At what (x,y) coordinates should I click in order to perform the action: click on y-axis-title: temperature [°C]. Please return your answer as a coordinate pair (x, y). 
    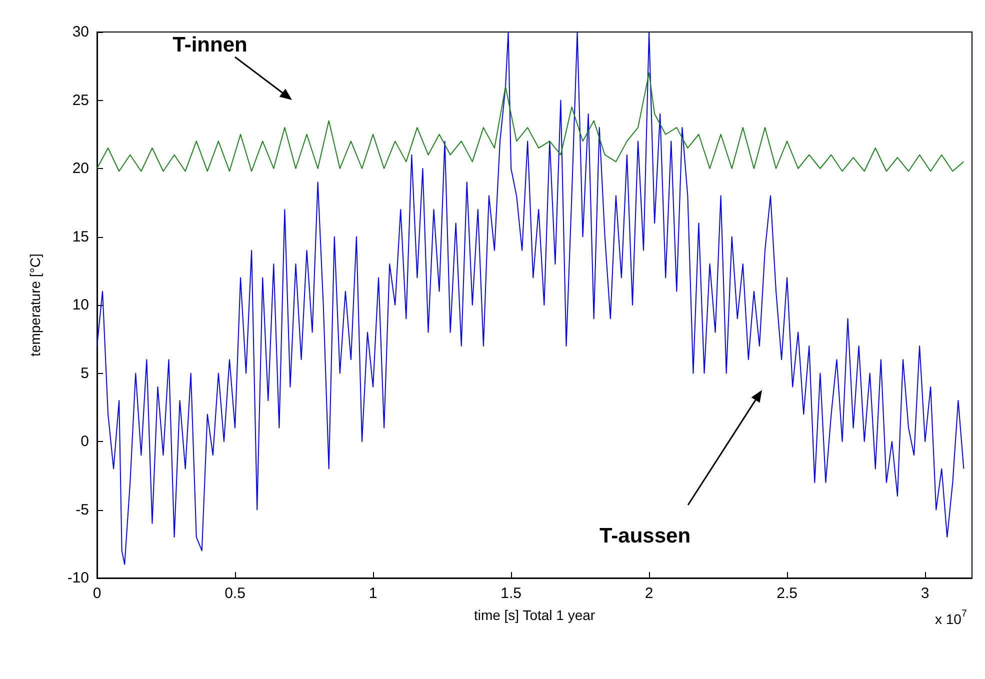
    Looking at the image, I should click on (35, 305).